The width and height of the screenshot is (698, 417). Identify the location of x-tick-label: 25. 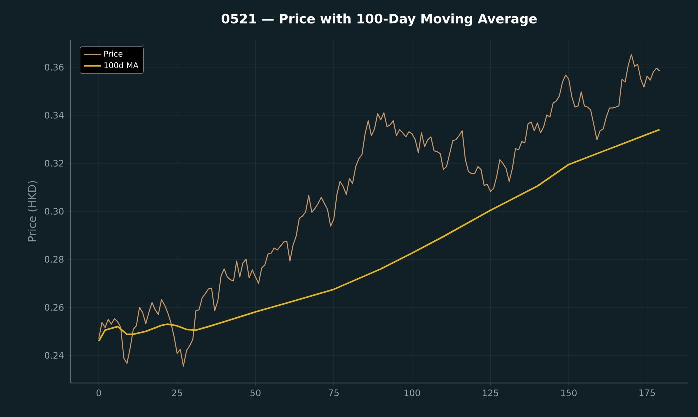
(177, 393).